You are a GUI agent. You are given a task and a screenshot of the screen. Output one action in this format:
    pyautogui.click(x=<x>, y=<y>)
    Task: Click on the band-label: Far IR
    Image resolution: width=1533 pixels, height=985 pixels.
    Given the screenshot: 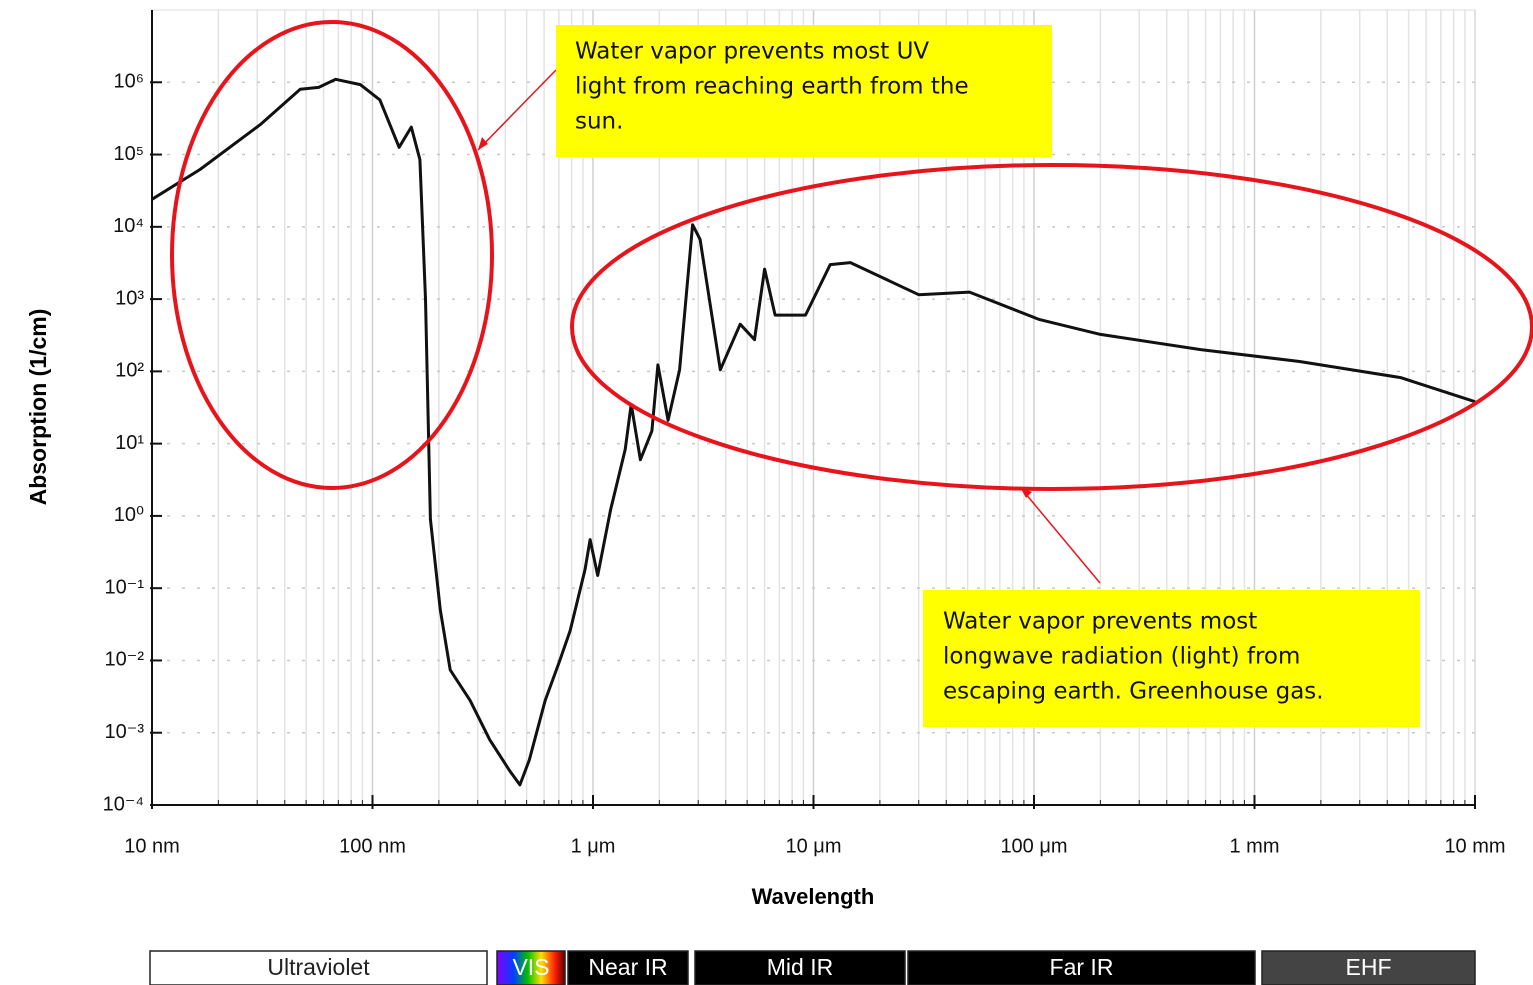 What is the action you would take?
    pyautogui.click(x=1082, y=967)
    